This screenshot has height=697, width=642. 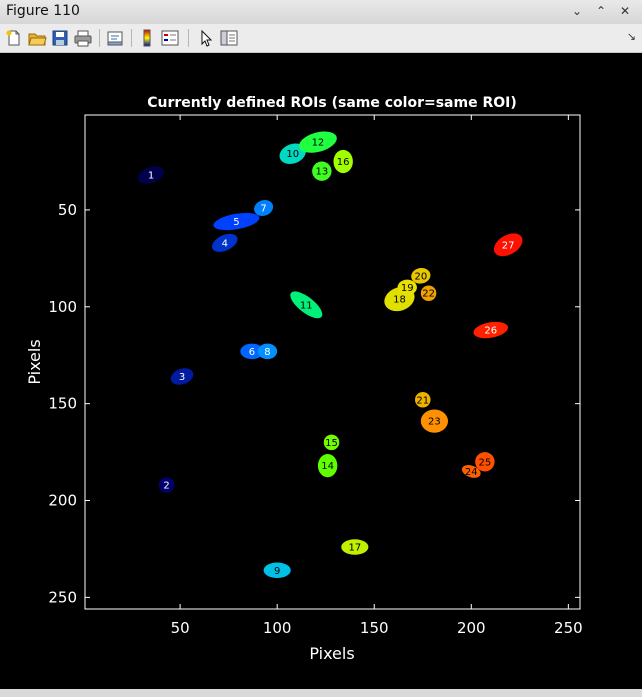 I want to click on close-icon: ✕, so click(x=625, y=11).